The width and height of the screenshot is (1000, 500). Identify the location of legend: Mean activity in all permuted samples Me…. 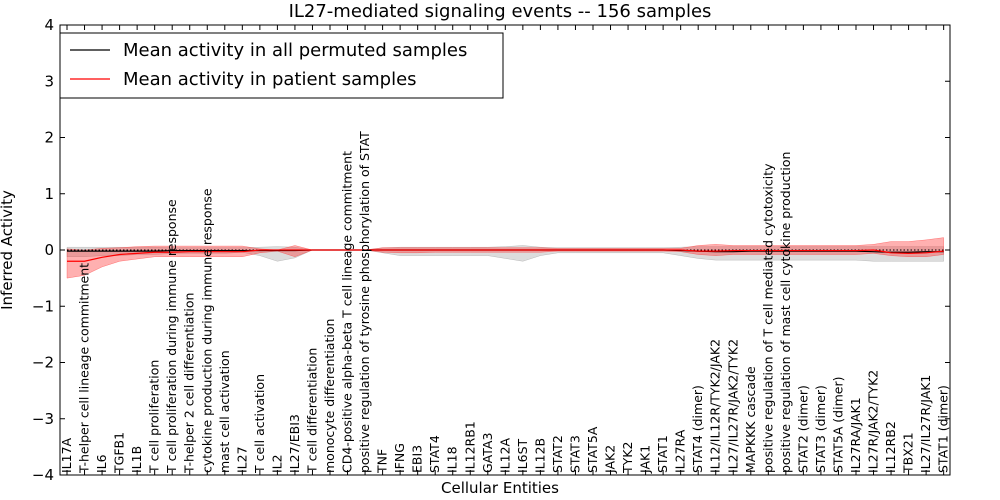
(281, 65).